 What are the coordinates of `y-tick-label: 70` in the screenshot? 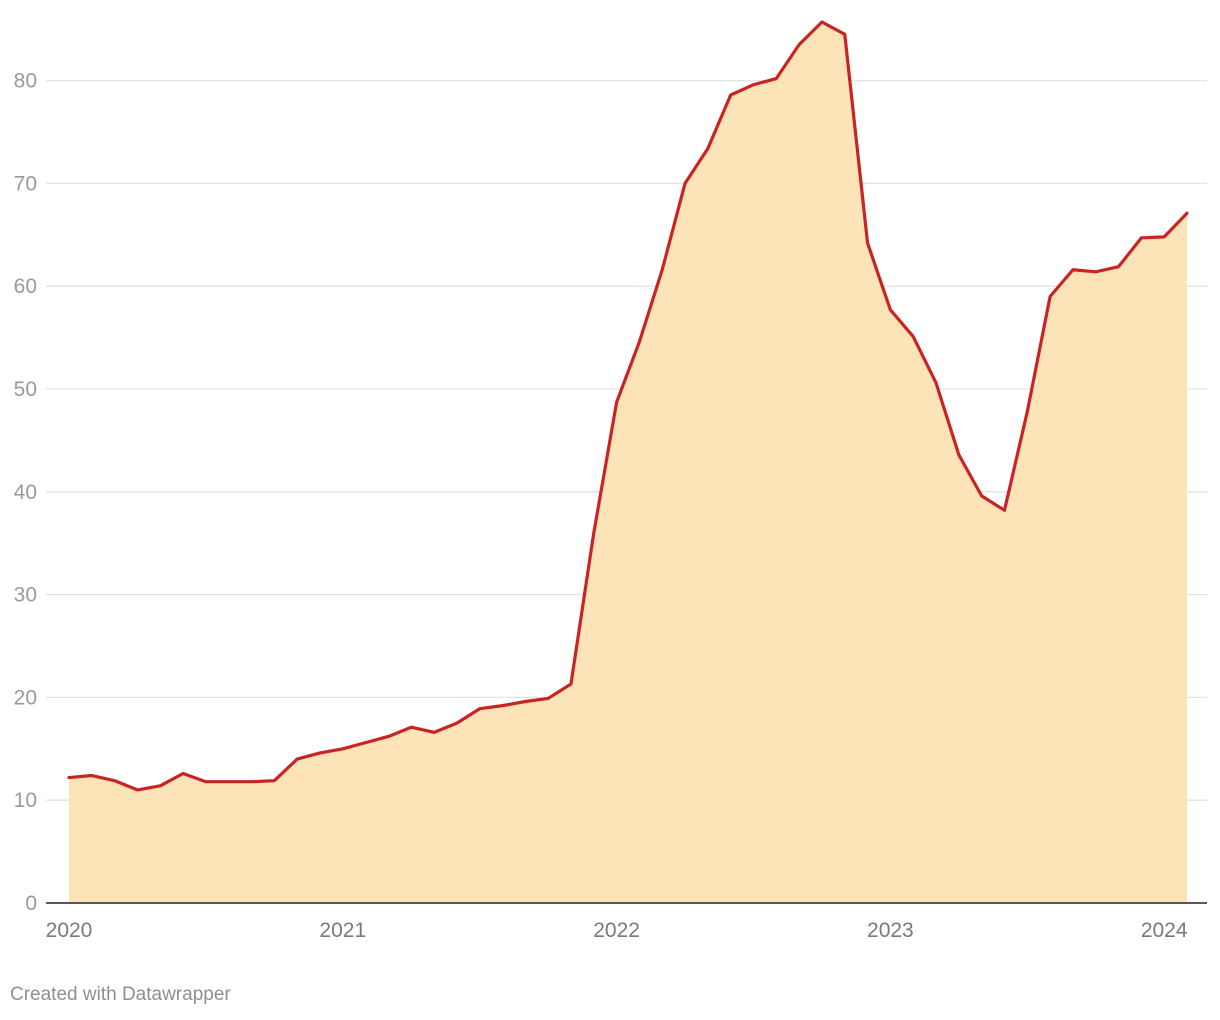 It's located at (25, 183).